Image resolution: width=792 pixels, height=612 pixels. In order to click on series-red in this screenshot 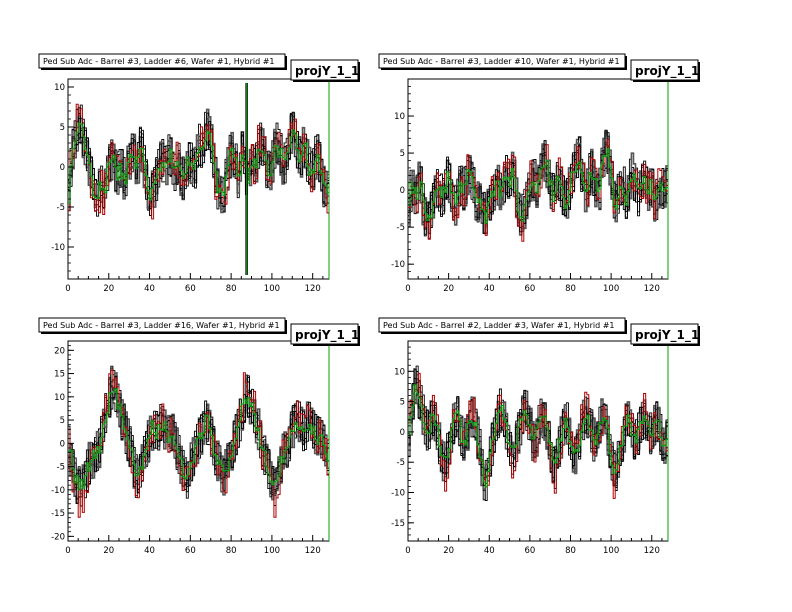, I will do `click(198, 443)`.